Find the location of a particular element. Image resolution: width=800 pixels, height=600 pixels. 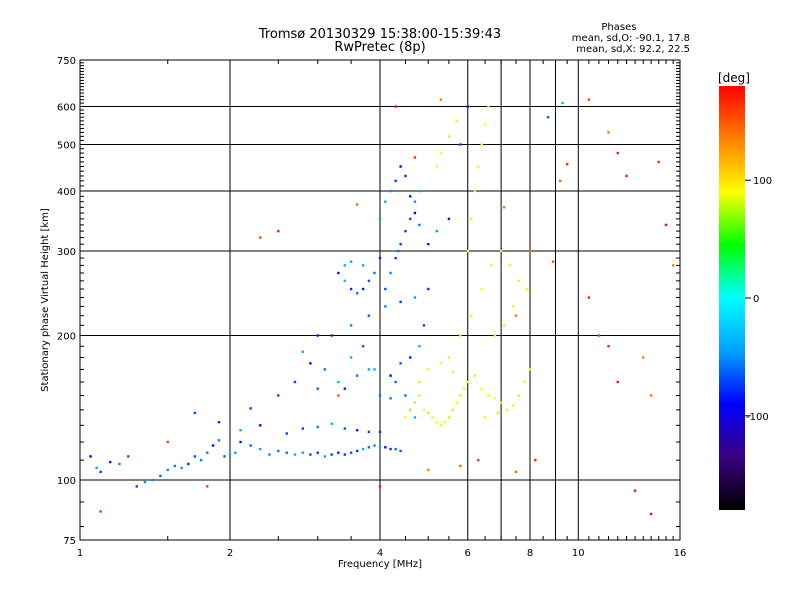

x-tick-label: 10 is located at coordinates (578, 553).